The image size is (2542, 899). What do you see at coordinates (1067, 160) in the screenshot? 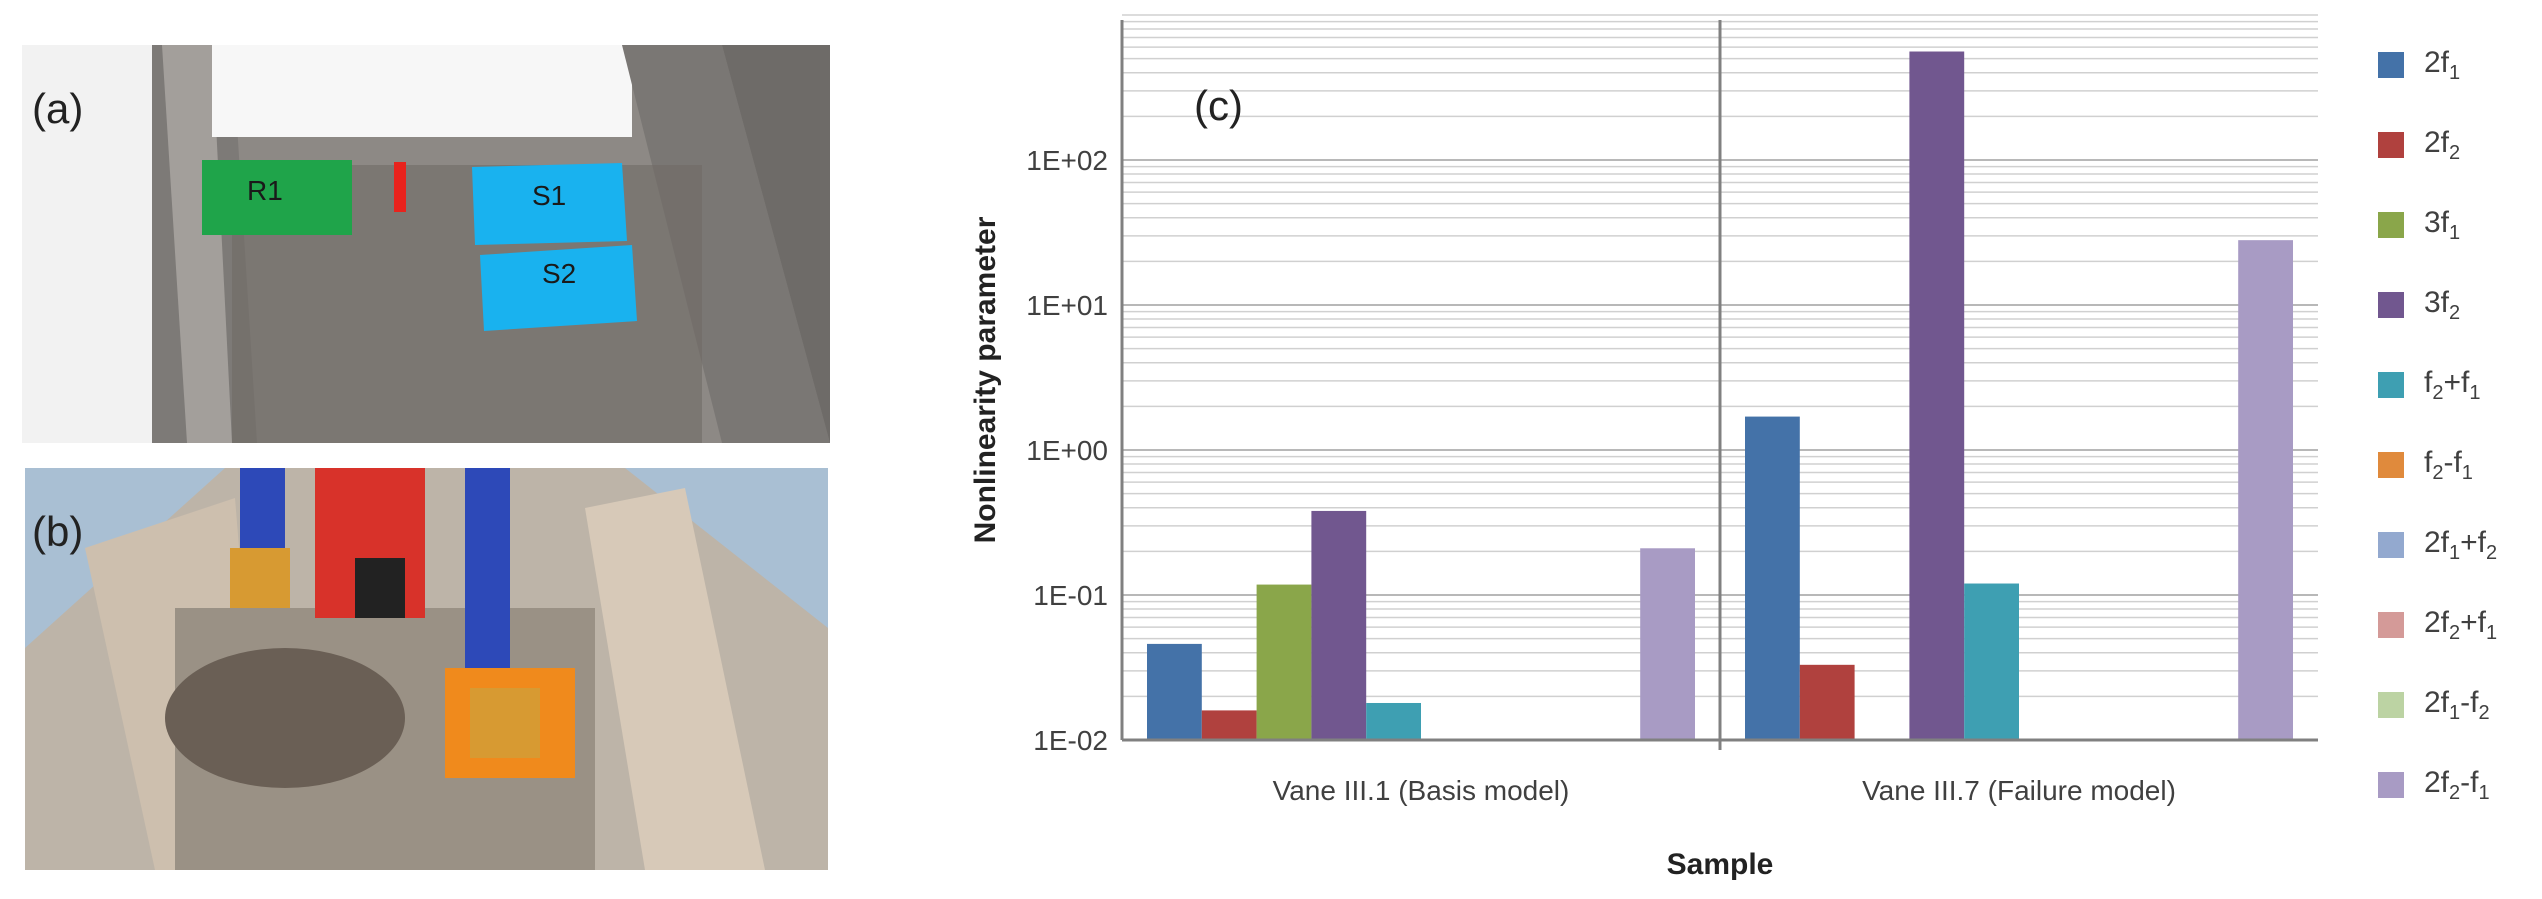
I see `y-tick-label: 1E+02` at bounding box center [1067, 160].